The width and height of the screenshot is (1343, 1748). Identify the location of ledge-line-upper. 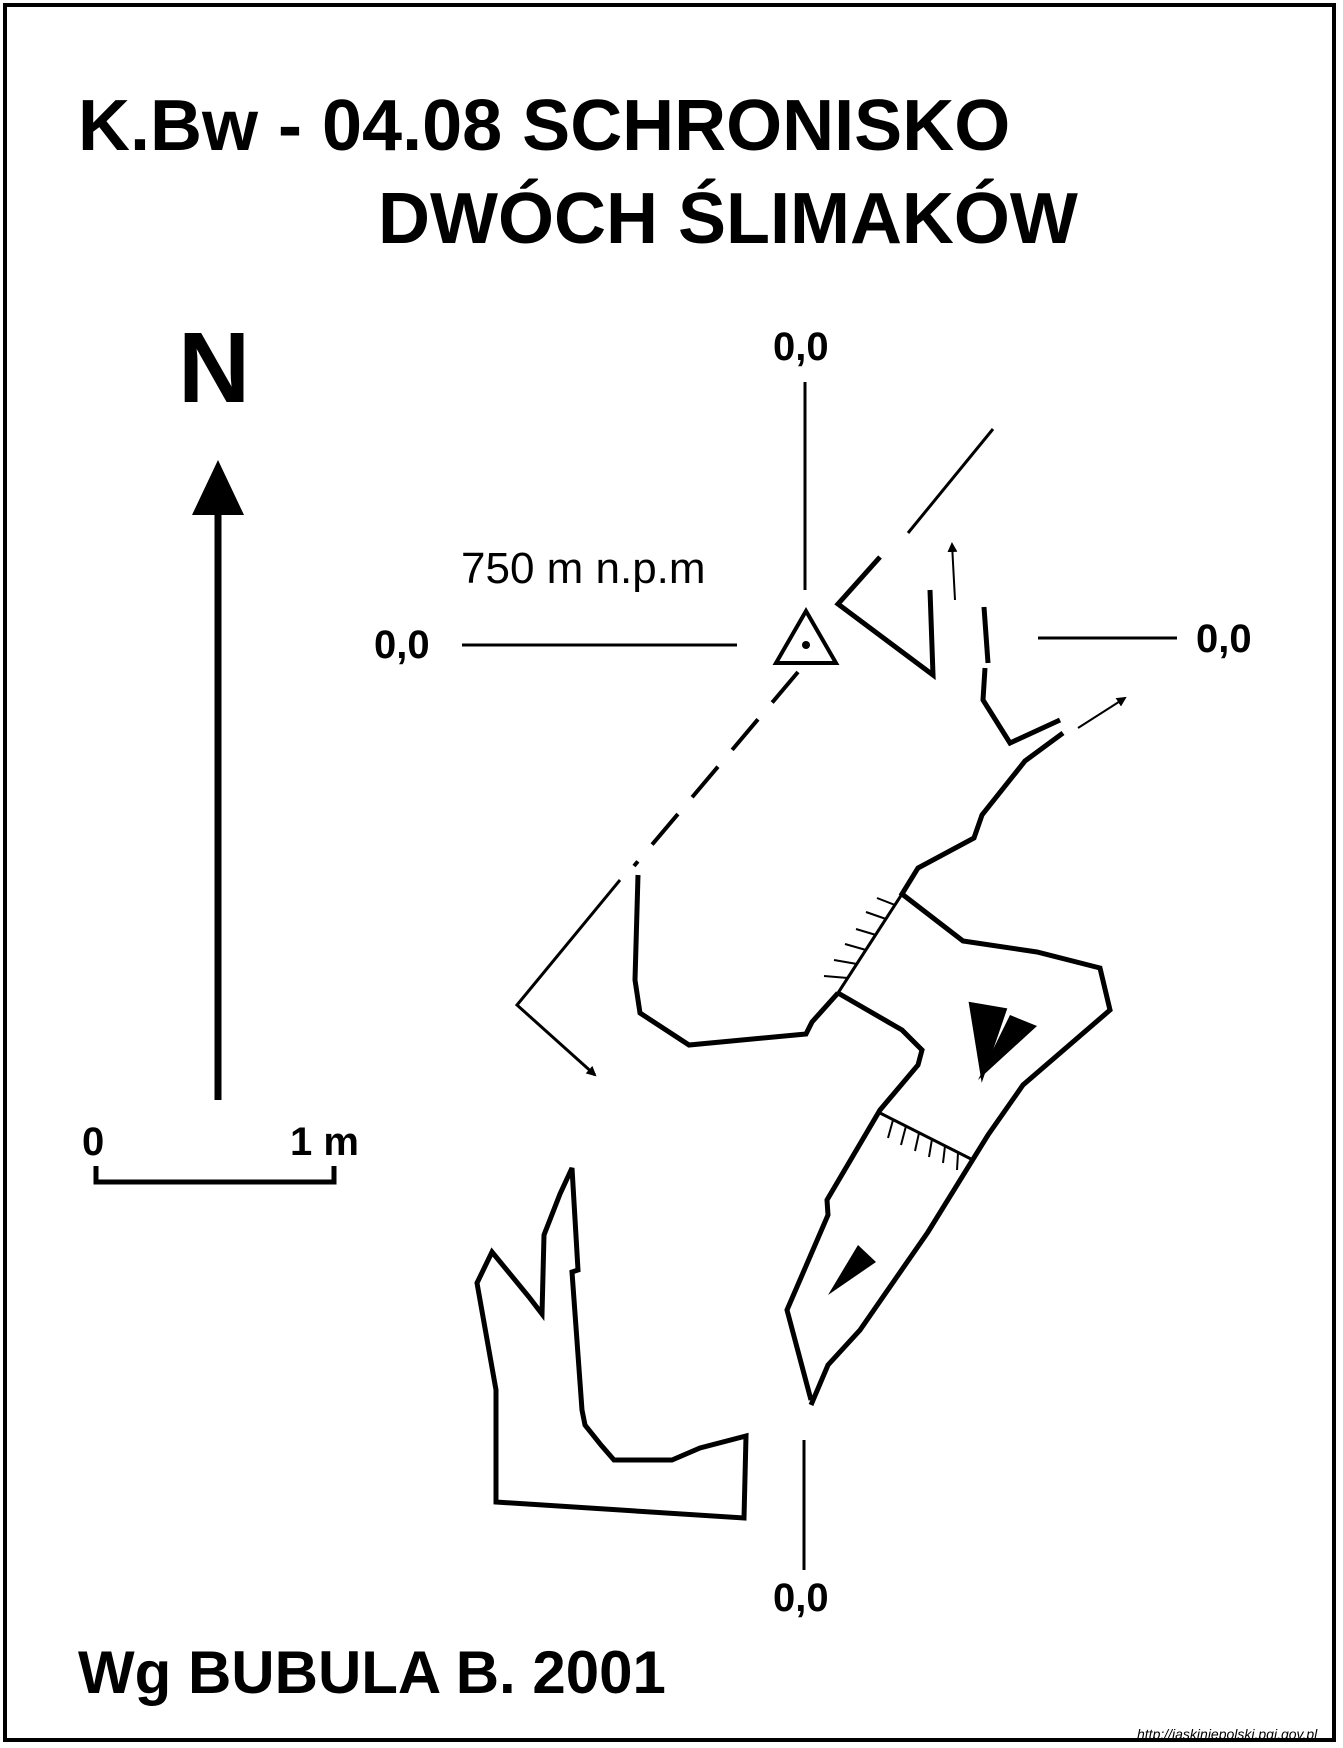
(870, 943).